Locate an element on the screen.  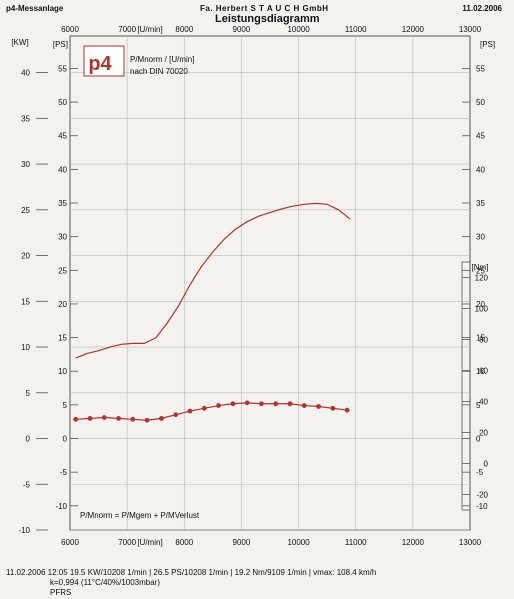
ps-right-tick-label: -5 is located at coordinates (480, 472).